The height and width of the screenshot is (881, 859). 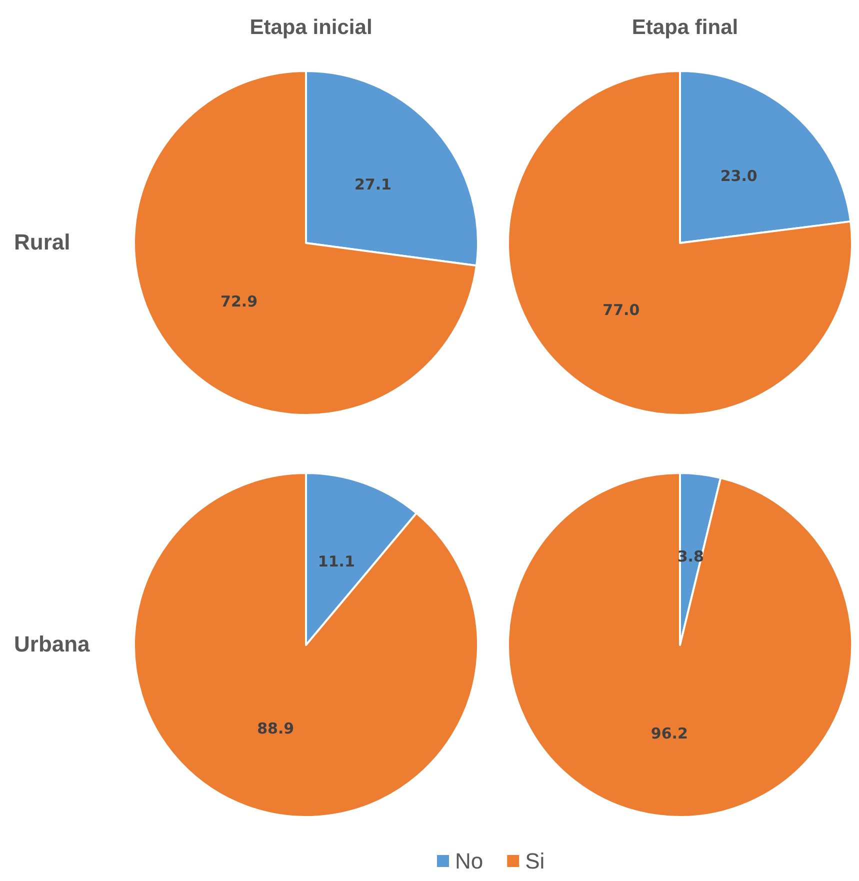 I want to click on data-label: 27.1, so click(x=373, y=184).